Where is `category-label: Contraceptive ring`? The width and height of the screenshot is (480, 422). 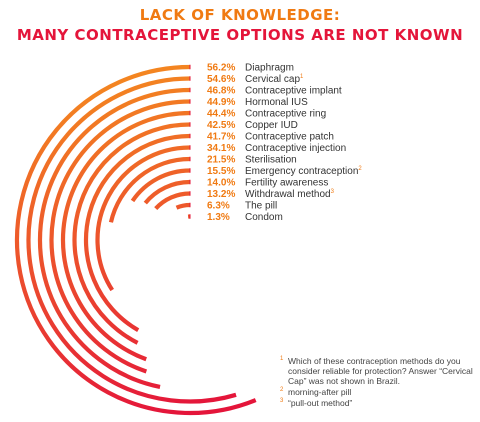
category-label: Contraceptive ring is located at coordinates (285, 114).